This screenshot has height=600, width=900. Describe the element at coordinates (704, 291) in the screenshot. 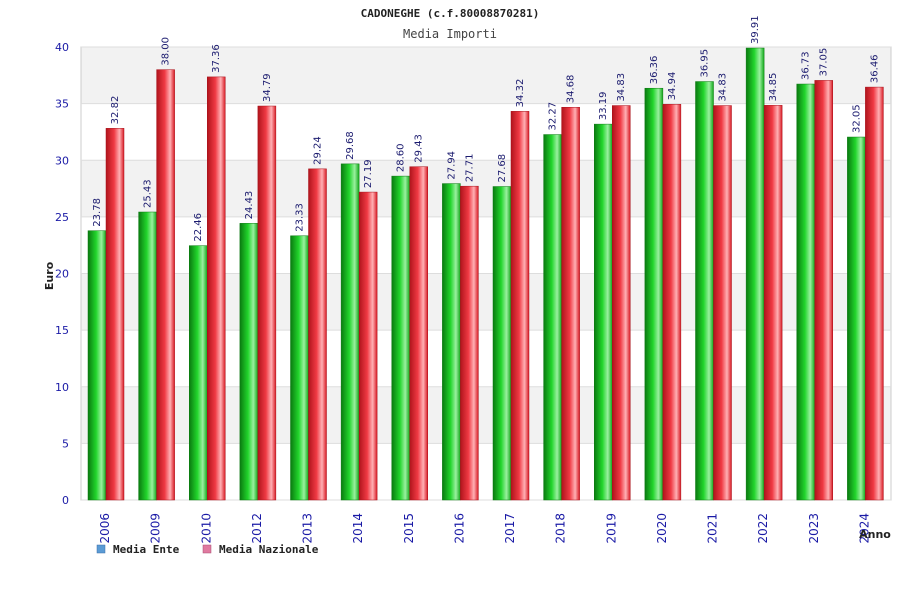

I see `bar-media-ente-2021` at that location.